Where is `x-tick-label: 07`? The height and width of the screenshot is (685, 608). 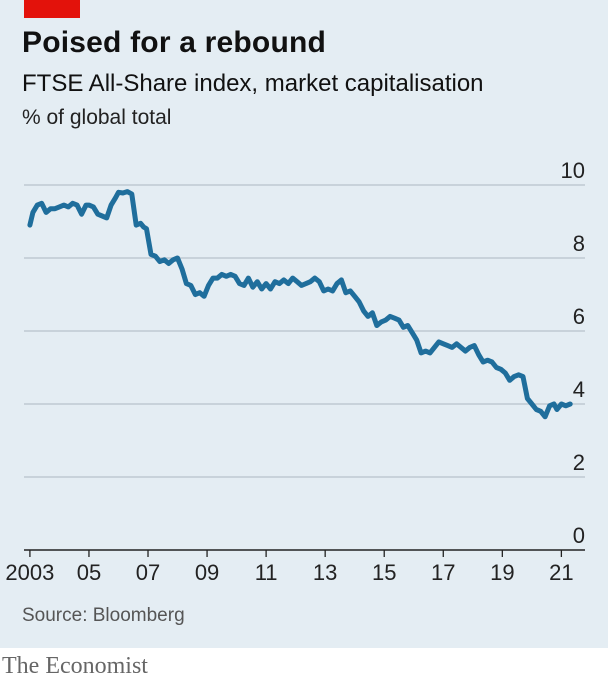
x-tick-label: 07 is located at coordinates (148, 572).